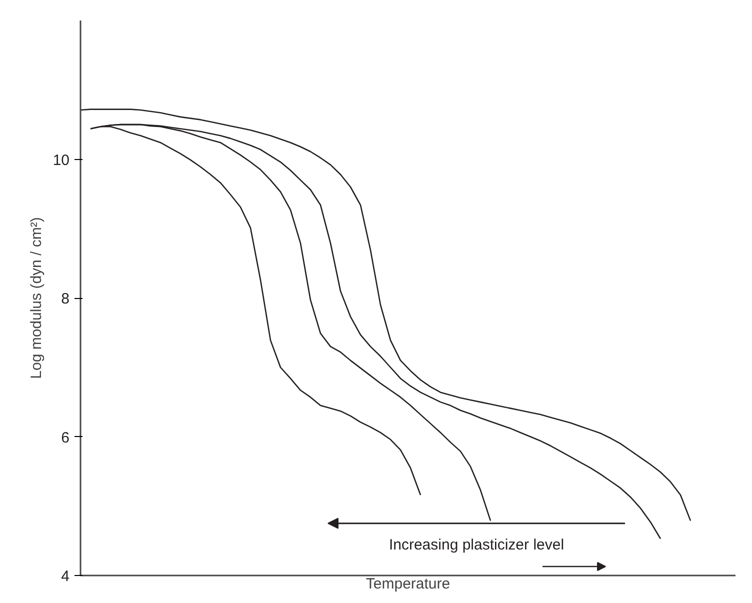 This screenshot has height=603, width=752. Describe the element at coordinates (36, 298) in the screenshot. I see `y-axis-title: Log modulus (dyn / cm²)` at that location.